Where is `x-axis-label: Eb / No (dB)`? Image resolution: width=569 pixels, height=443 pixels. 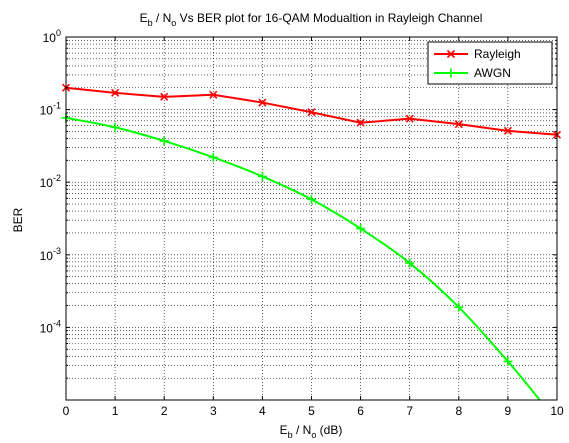
x-axis-label: Eb / No (dB) is located at coordinates (311, 431).